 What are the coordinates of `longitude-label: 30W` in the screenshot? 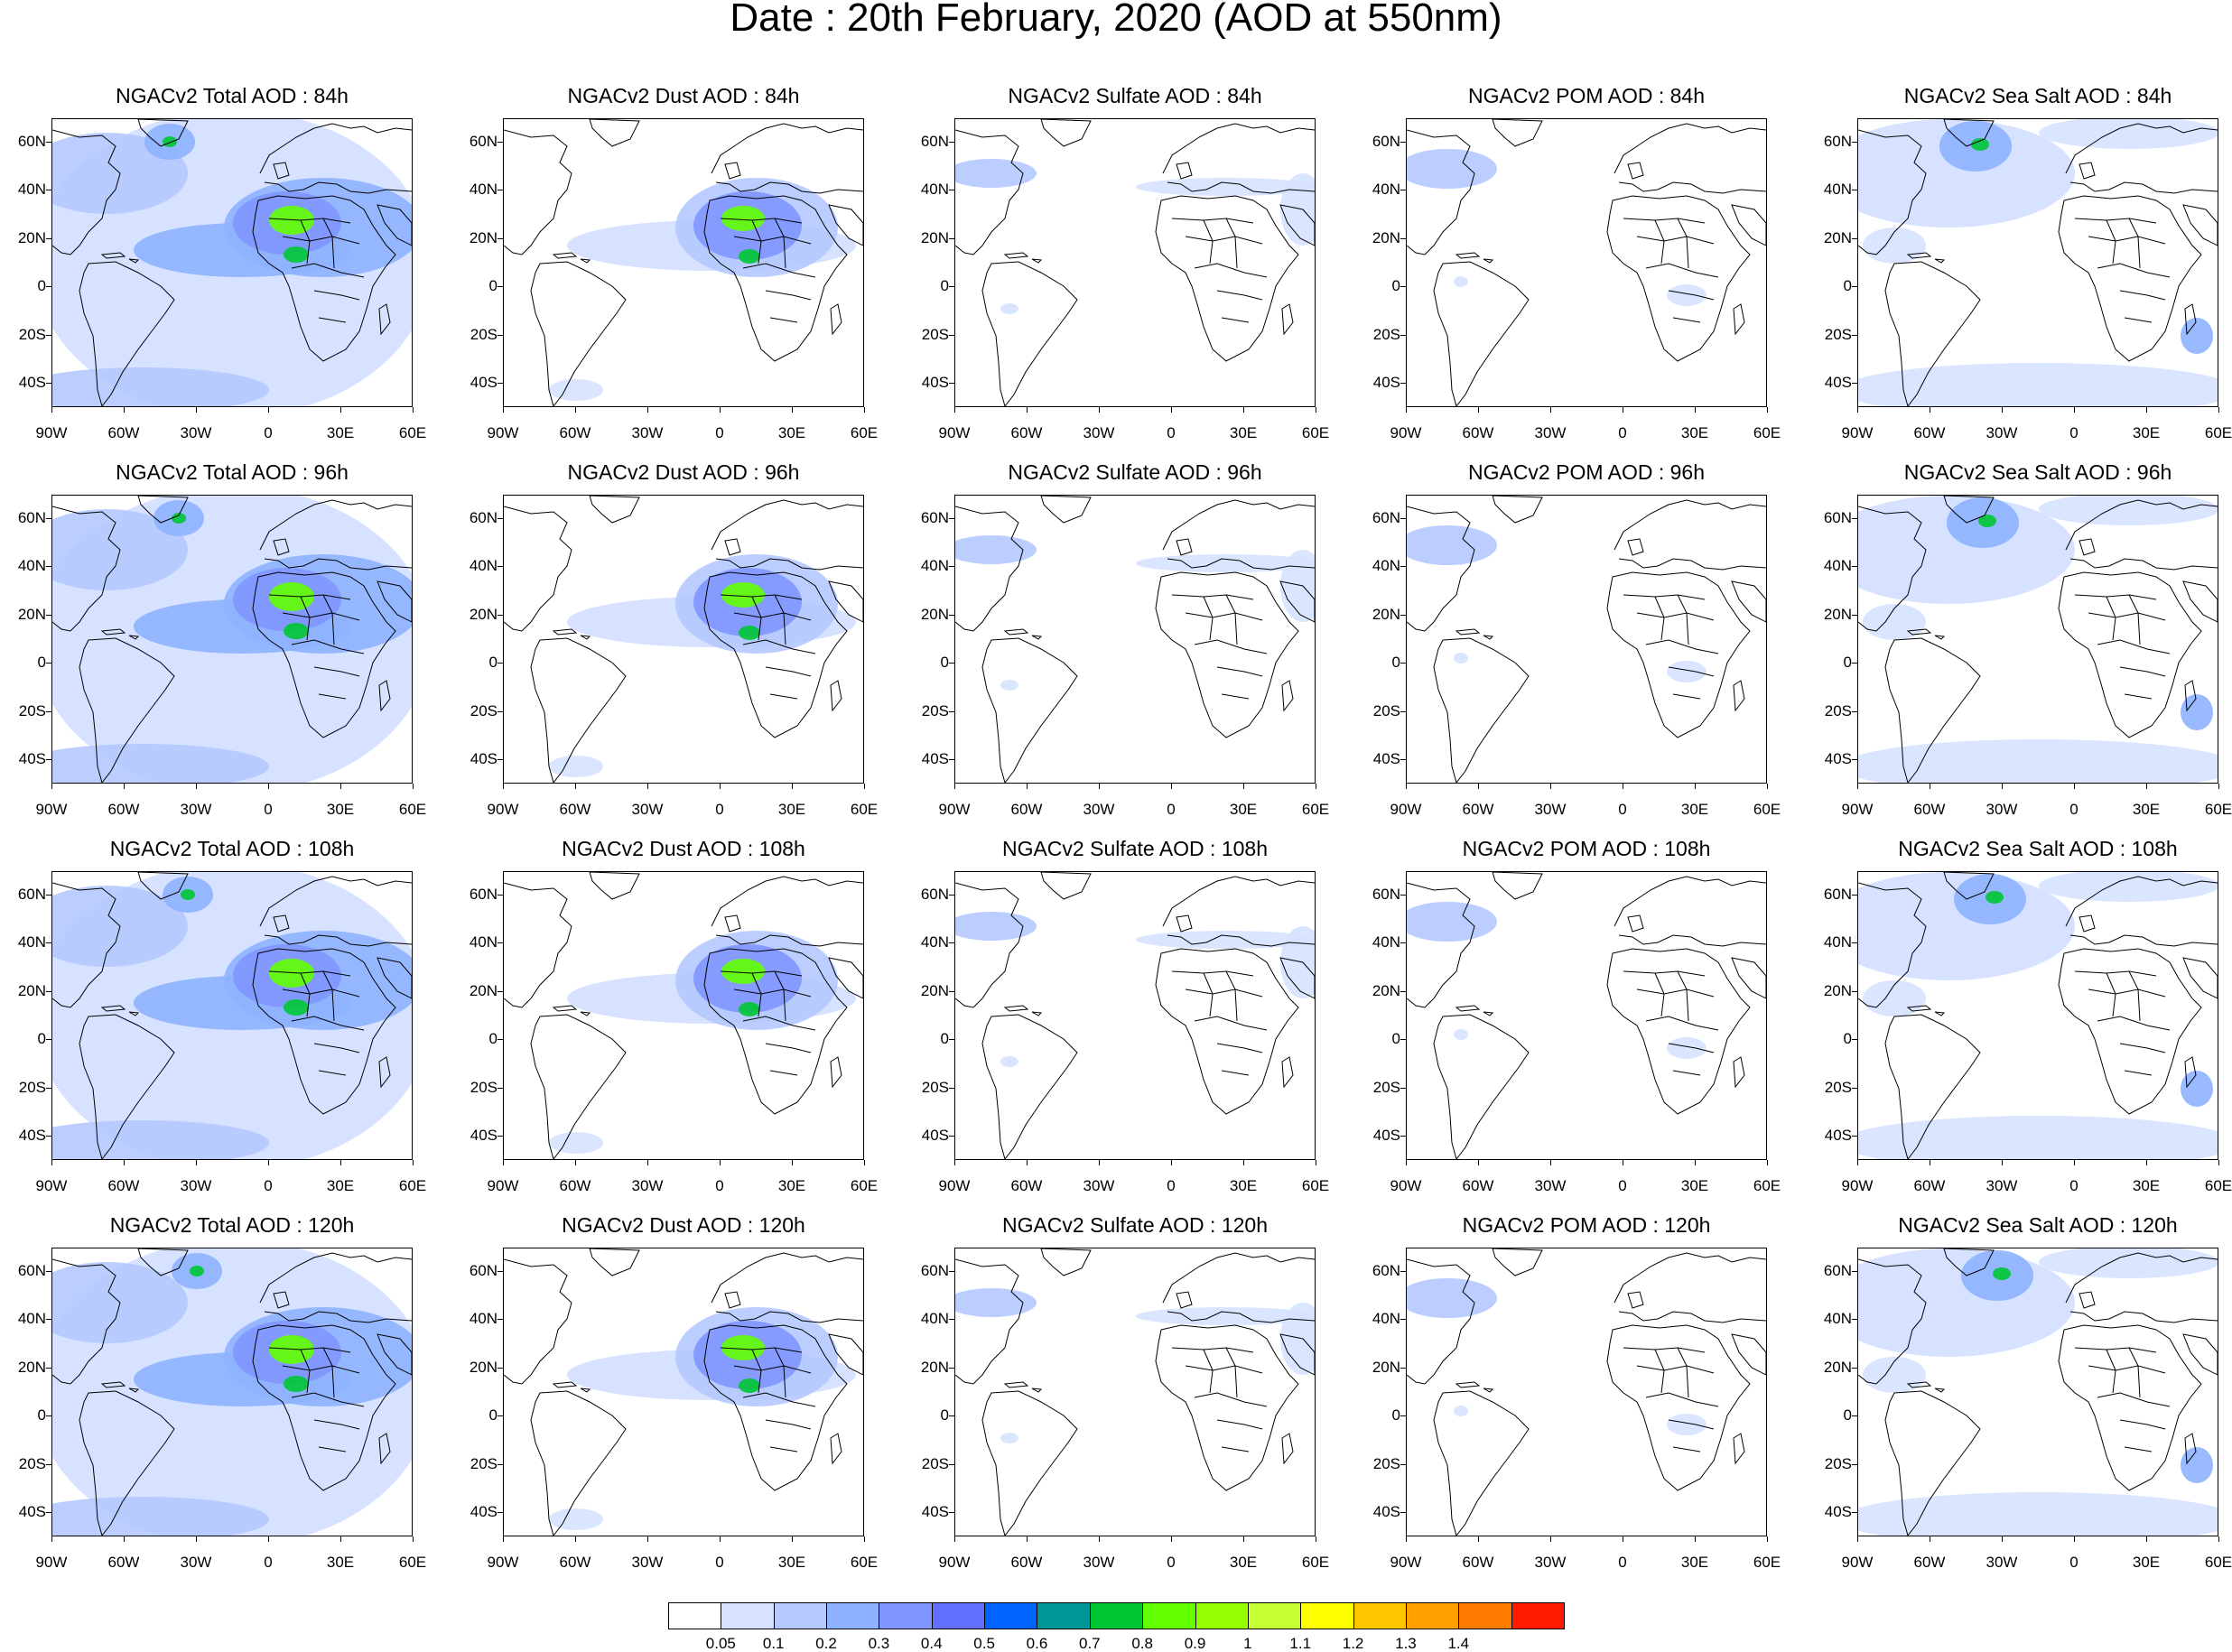 It's located at (1099, 1185).